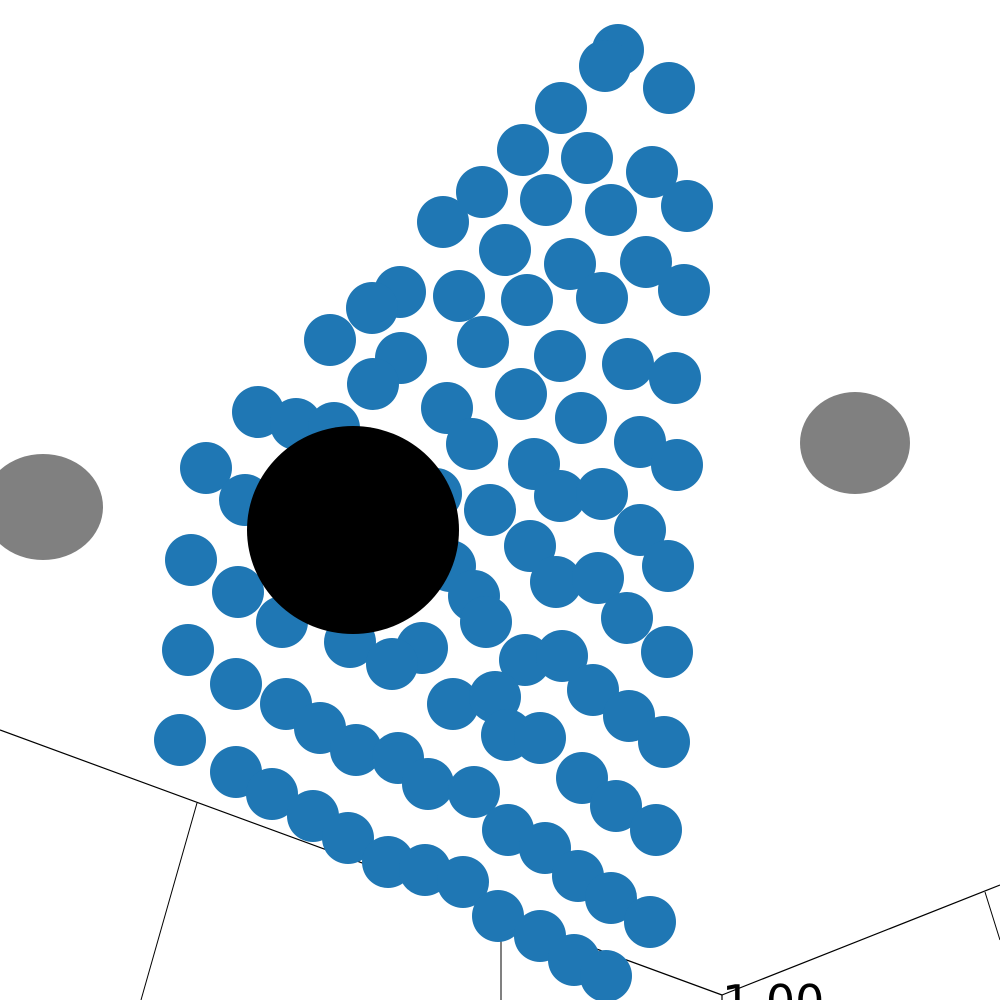 The image size is (1000, 1000). I want to click on tick-label: 1.00, so click(773, 987).